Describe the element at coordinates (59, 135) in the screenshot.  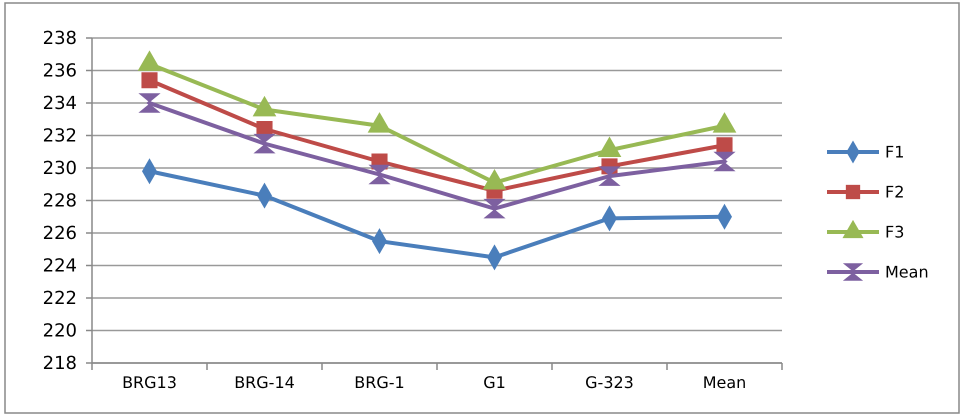
I see `y-tick-label: 232` at that location.